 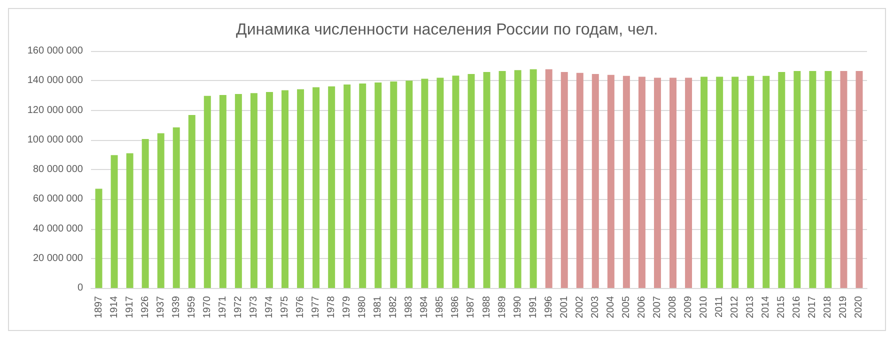 I want to click on y-tick-label: 120 000 000, so click(x=55, y=110).